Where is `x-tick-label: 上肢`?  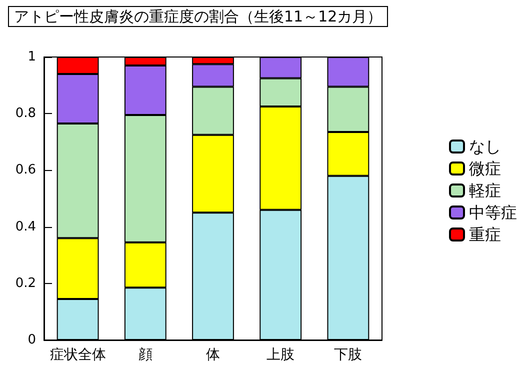 x-tick-label: 上肢 is located at coordinates (280, 355).